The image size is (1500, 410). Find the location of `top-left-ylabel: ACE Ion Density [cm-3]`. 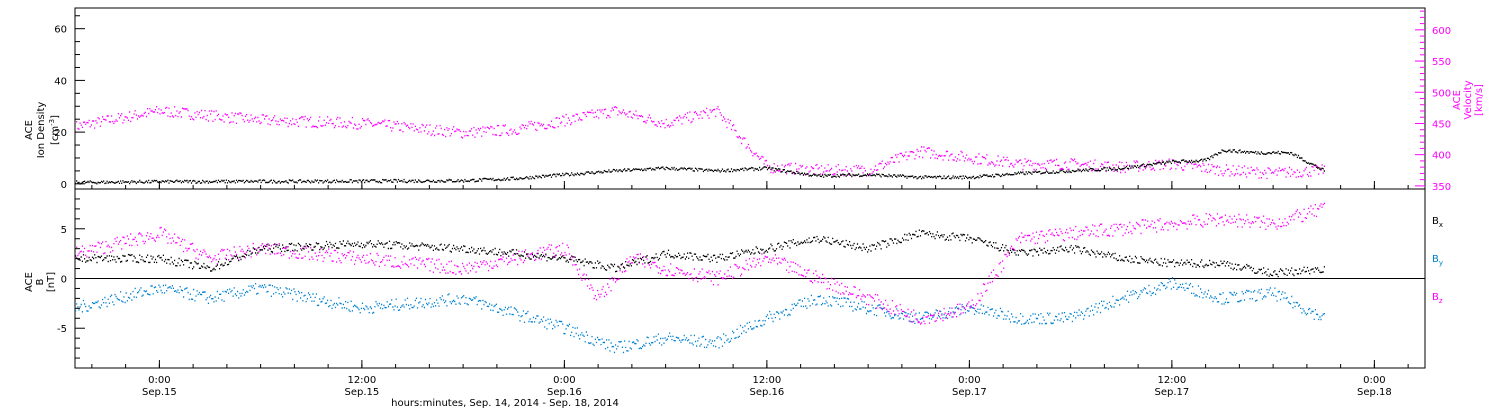

top-left-ylabel: ACE Ion Density [cm-3] is located at coordinates (42, 130).